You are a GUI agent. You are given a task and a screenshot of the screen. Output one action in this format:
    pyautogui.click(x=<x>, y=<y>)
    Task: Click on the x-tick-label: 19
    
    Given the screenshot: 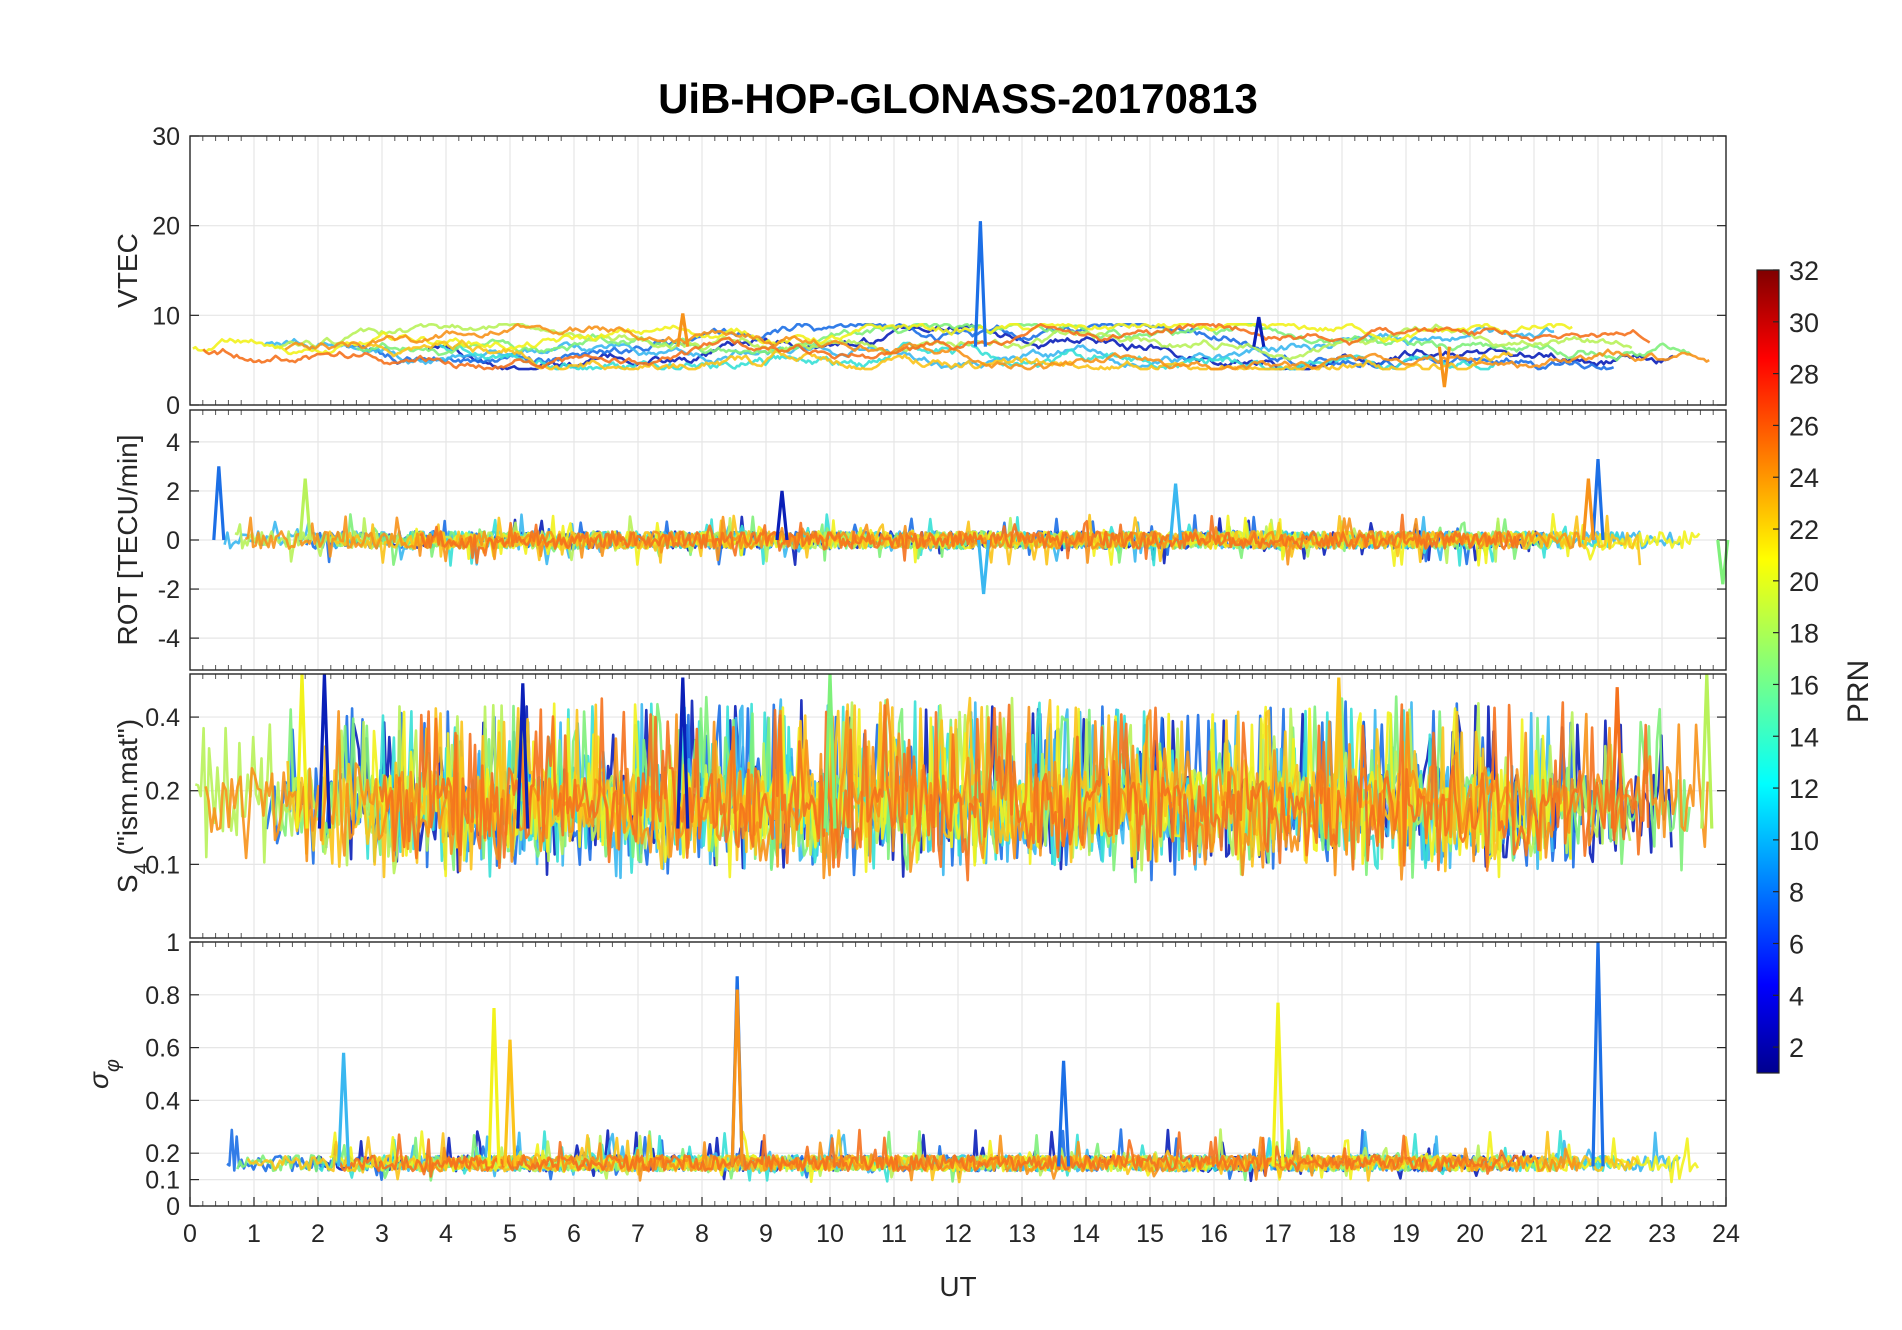 What is the action you would take?
    pyautogui.click(x=1406, y=1234)
    